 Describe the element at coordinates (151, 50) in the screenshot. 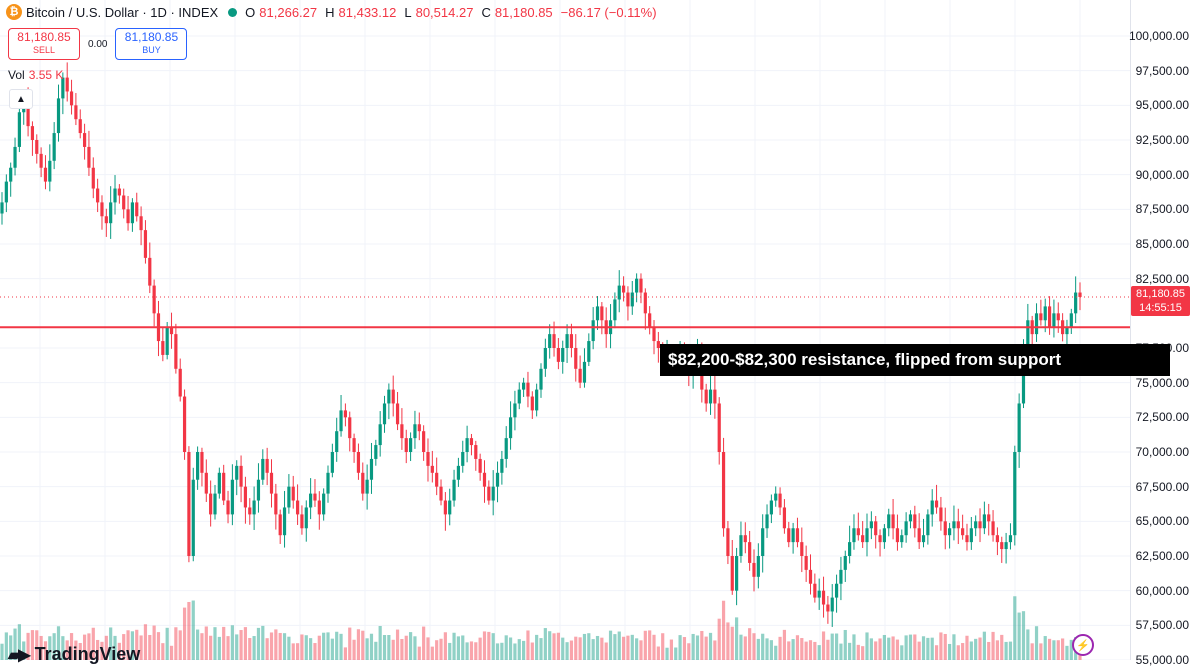

I see `buy-label: BUY` at that location.